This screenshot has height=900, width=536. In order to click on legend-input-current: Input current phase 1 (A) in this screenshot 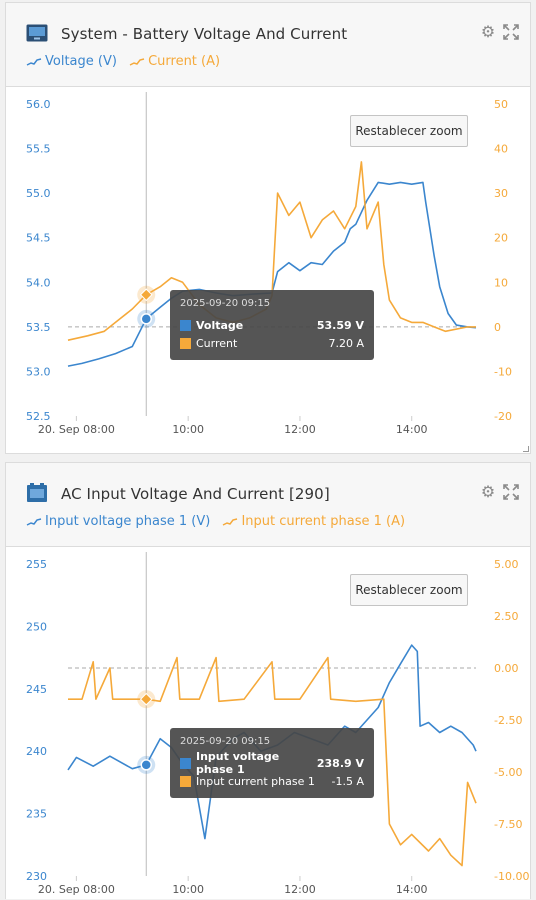, I will do `click(313, 521)`.